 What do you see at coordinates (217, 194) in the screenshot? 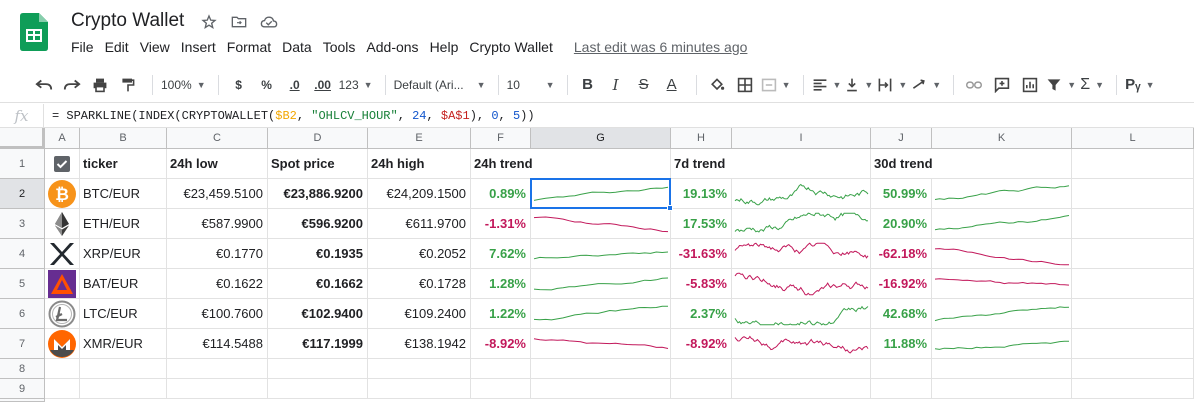
I see `low-cell: €23,459.5100` at bounding box center [217, 194].